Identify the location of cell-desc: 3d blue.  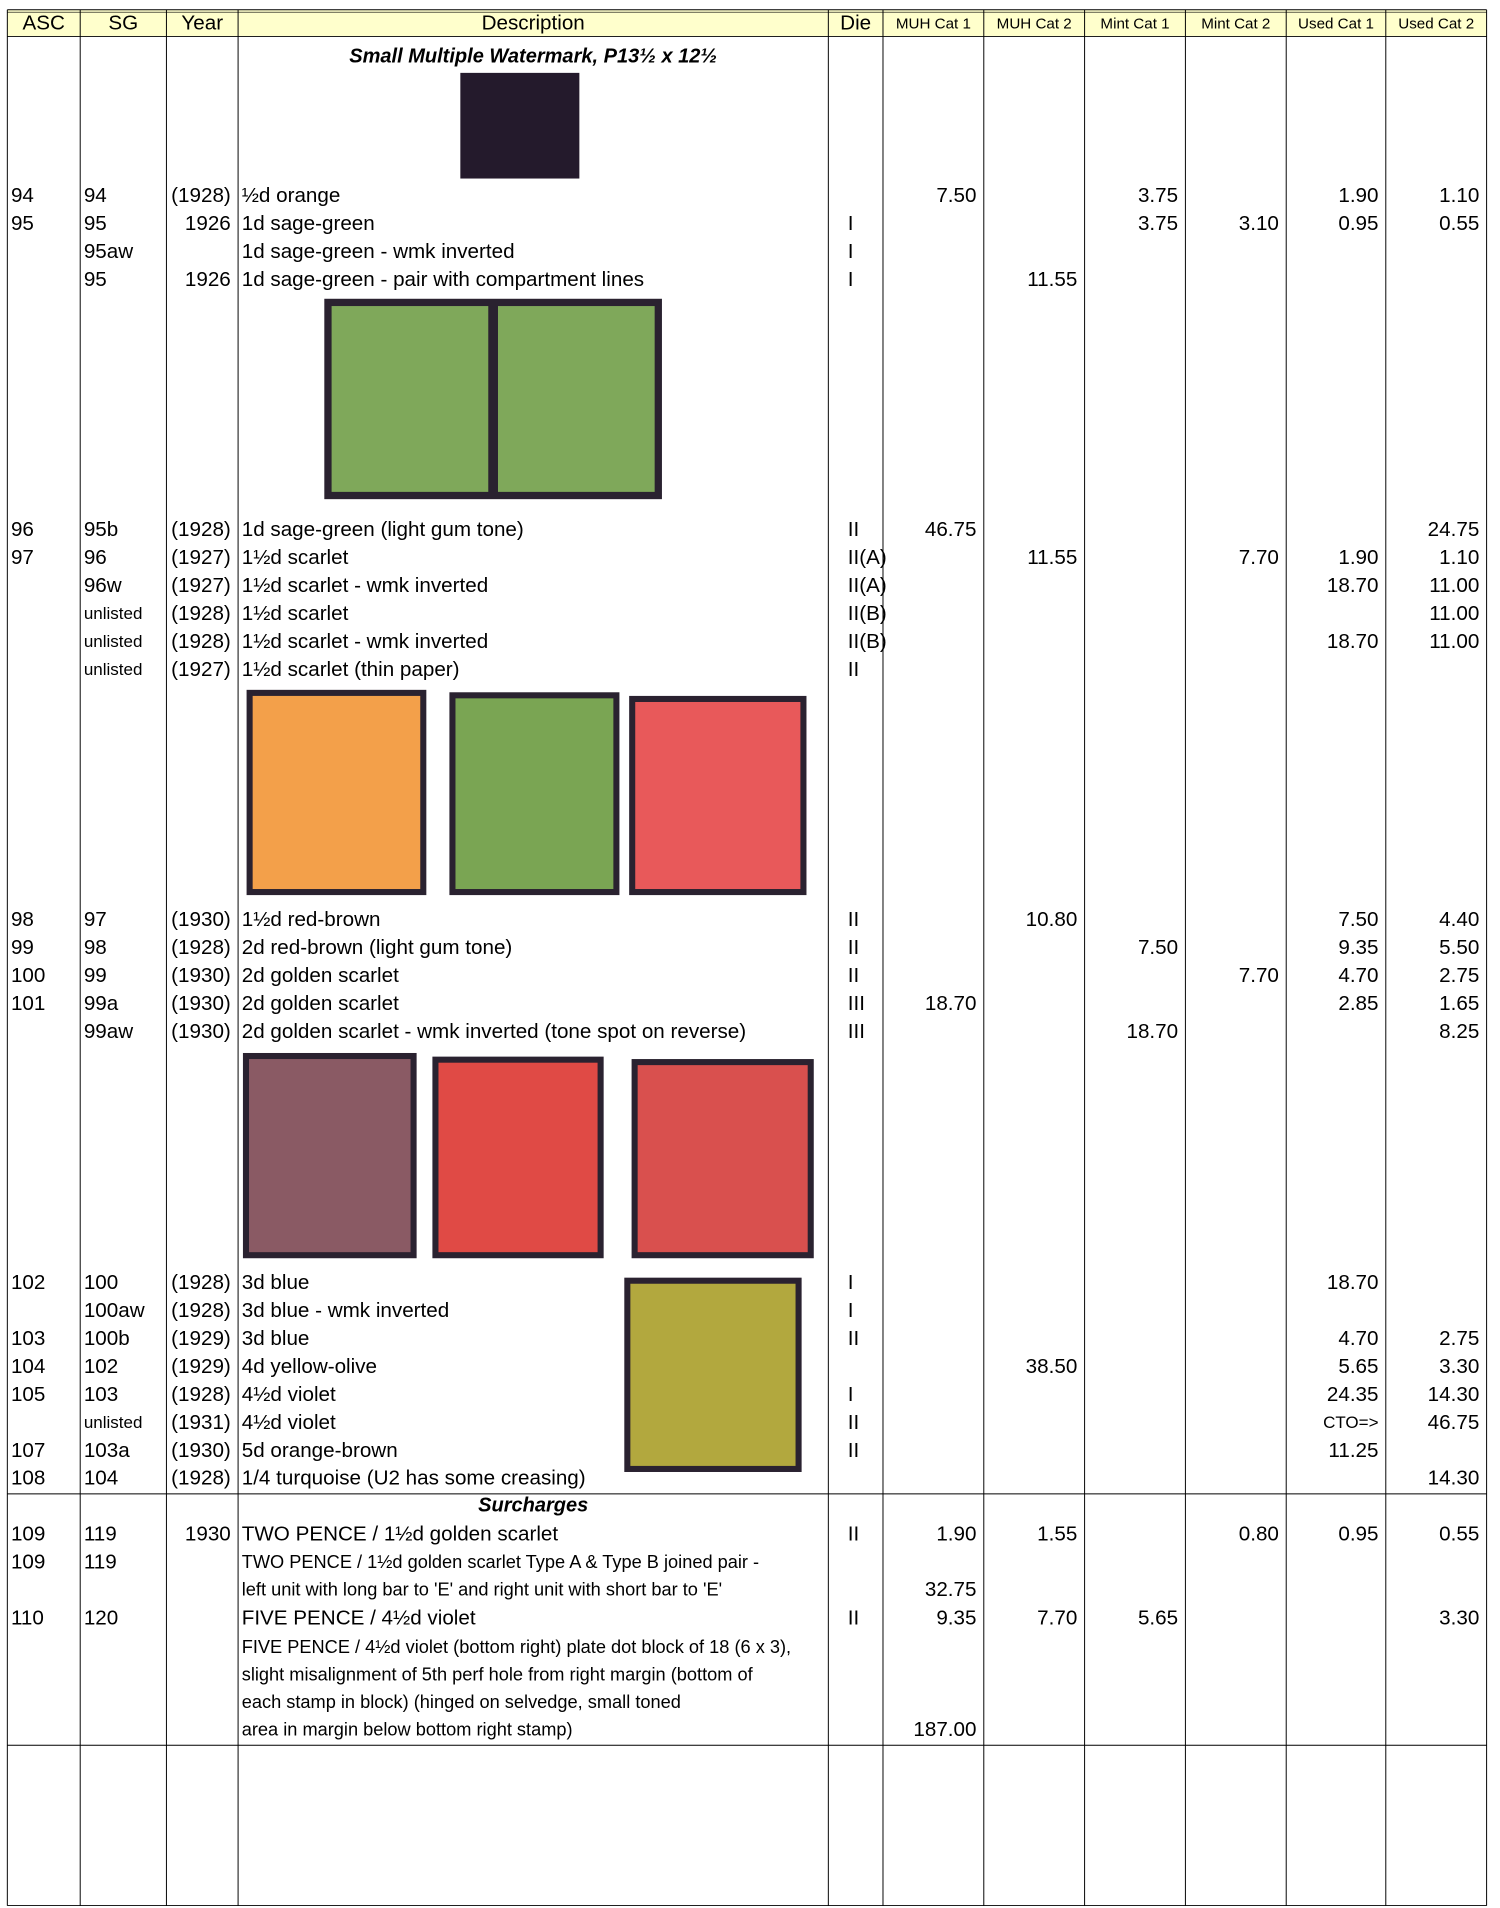
(276, 1282).